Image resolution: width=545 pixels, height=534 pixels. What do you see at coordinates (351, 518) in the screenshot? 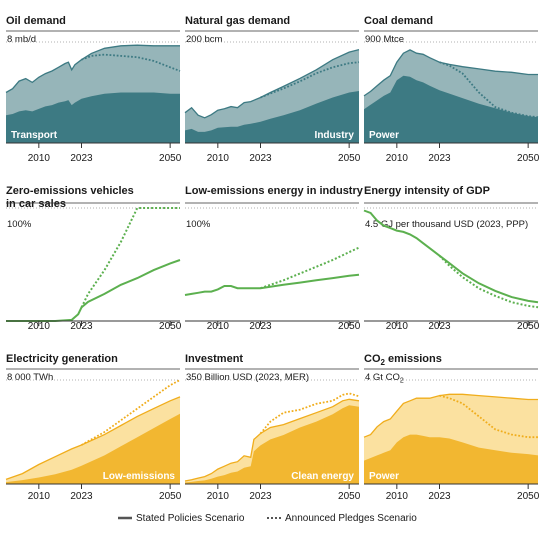
I see `legend-announced-label: Announced Pledges Scenario` at bounding box center [351, 518].